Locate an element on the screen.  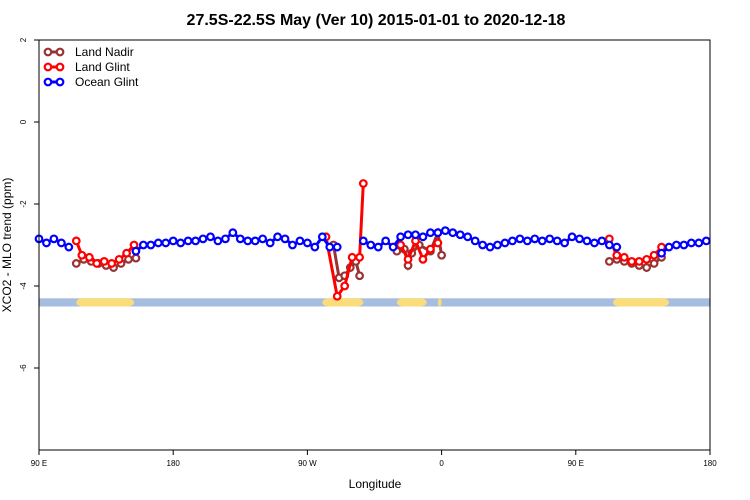
x-tick-label: 90 E is located at coordinates (576, 463).